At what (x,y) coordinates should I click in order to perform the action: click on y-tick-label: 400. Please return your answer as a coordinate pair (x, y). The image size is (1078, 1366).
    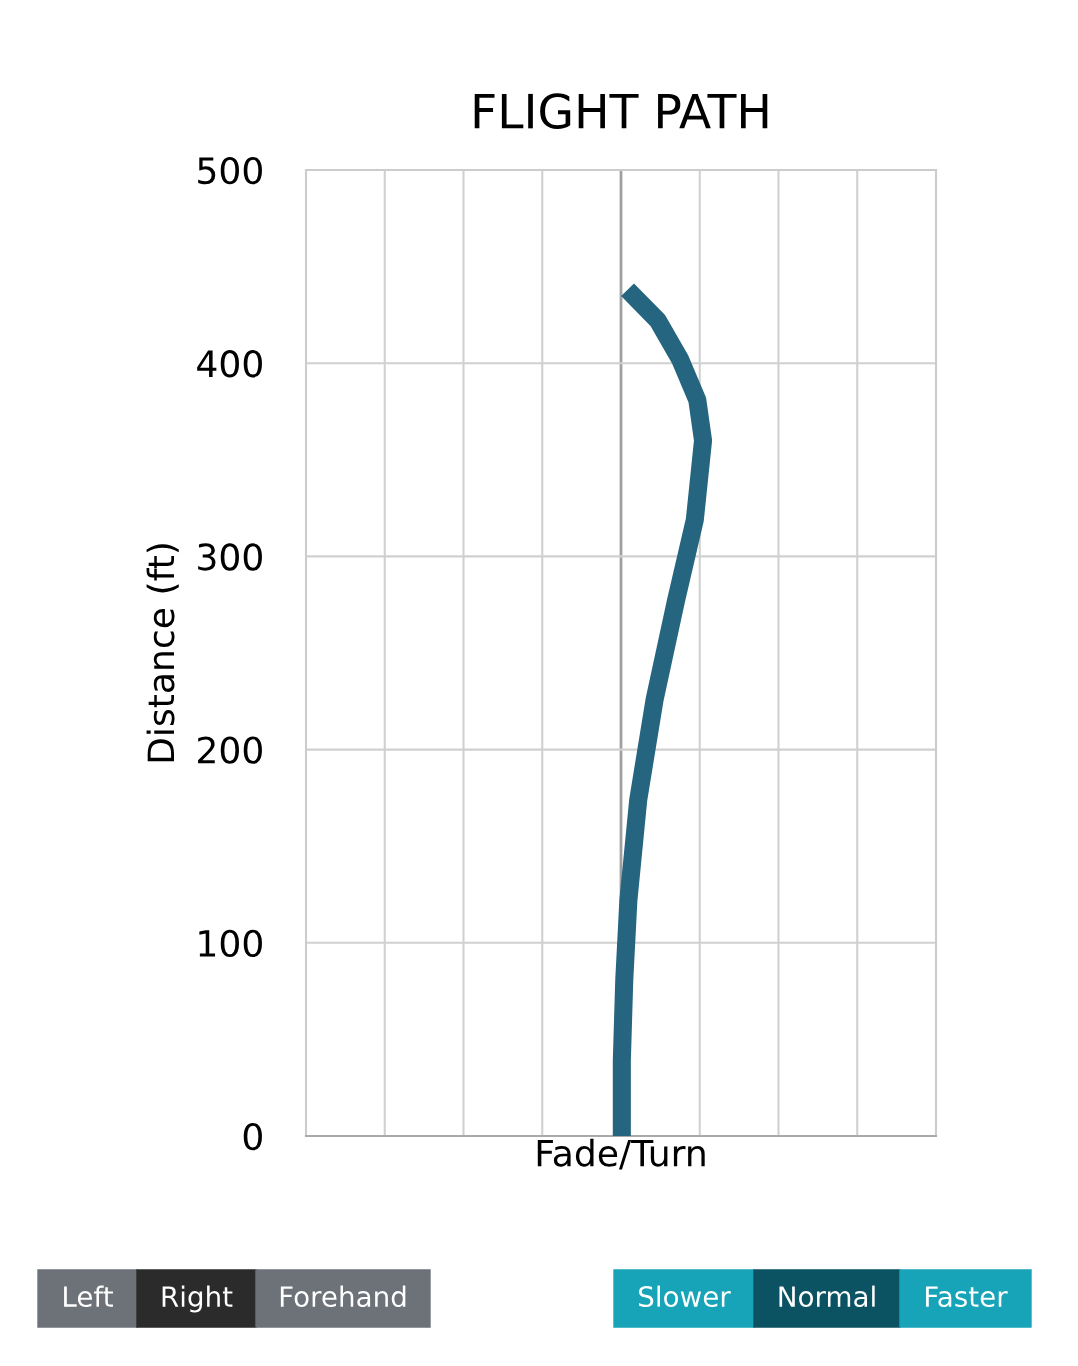
    Looking at the image, I should click on (229, 364).